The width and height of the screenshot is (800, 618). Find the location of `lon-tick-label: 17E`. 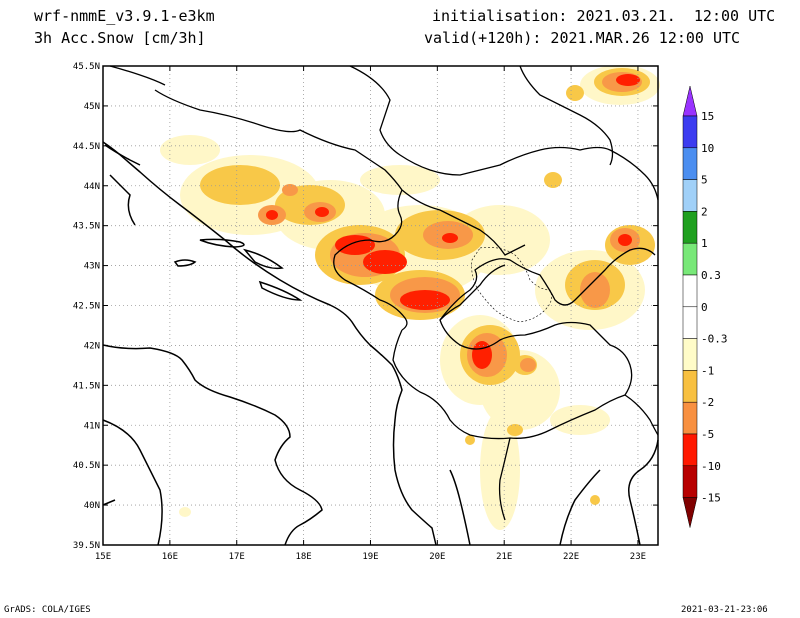

lon-tick-label: 17E is located at coordinates (237, 557).